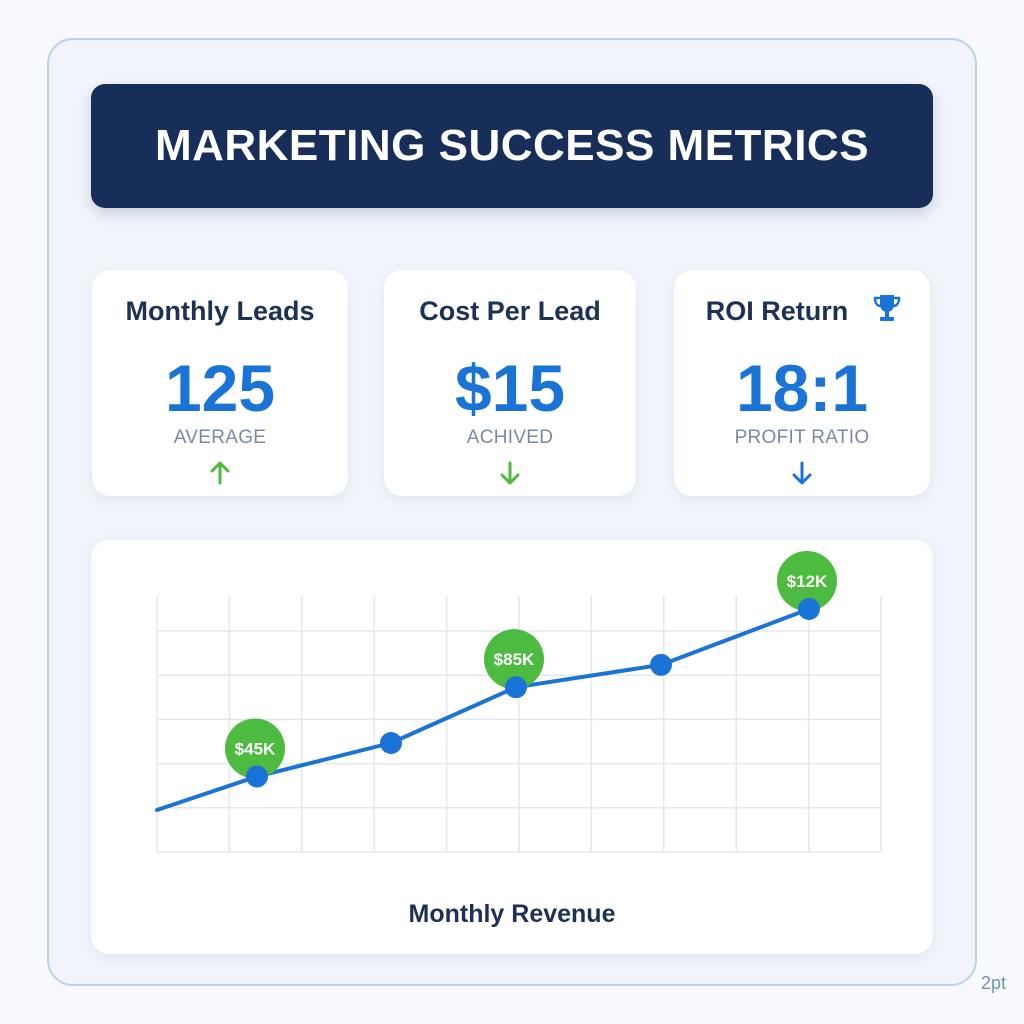 The image size is (1024, 1024). What do you see at coordinates (510, 437) in the screenshot?
I see `metric-caption: ACHIVED` at bounding box center [510, 437].